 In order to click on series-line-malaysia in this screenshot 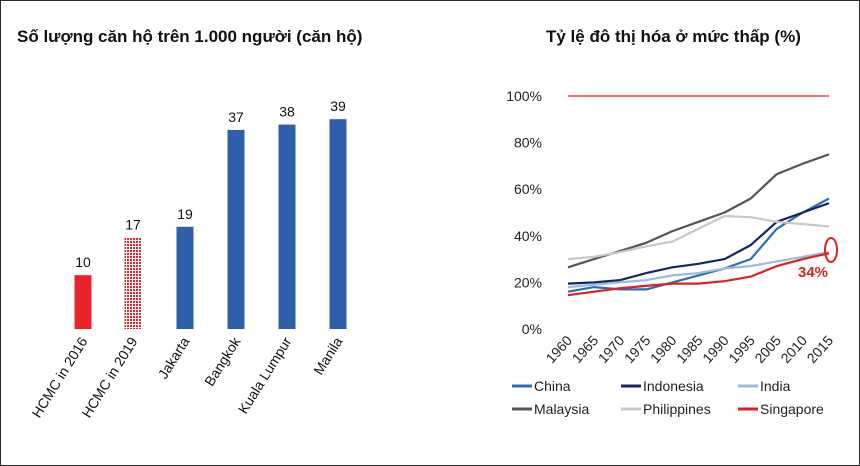, I will do `click(698, 211)`.